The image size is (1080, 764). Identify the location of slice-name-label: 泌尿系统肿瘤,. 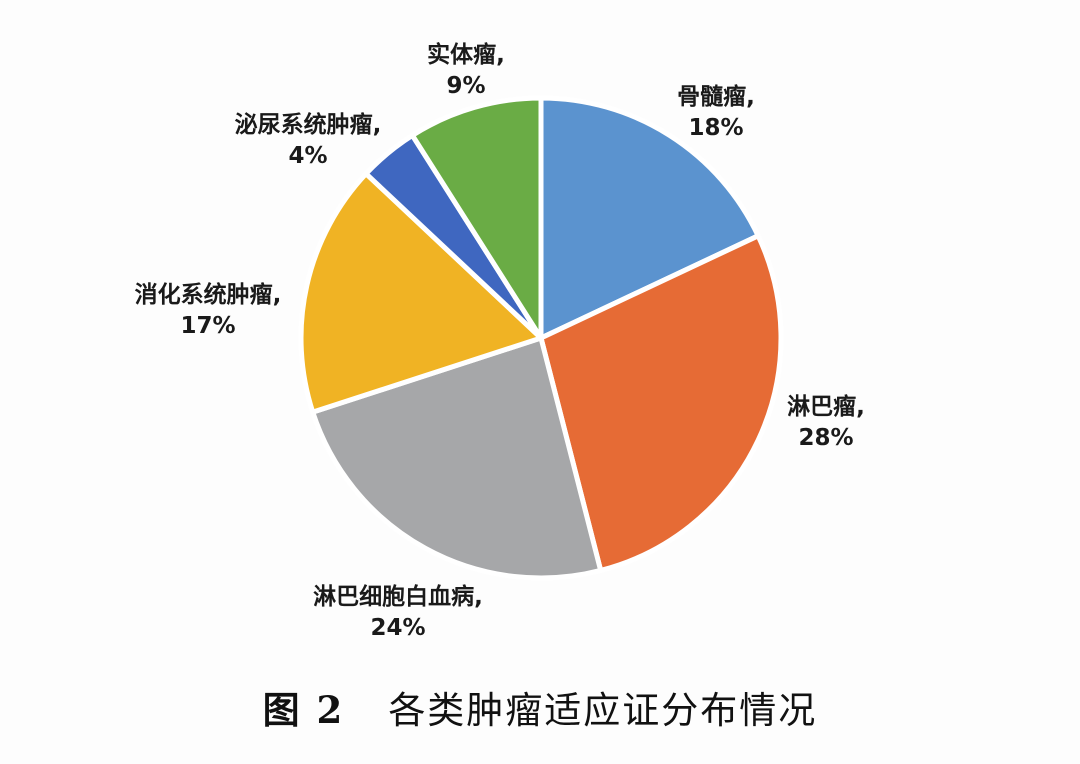
(308, 124).